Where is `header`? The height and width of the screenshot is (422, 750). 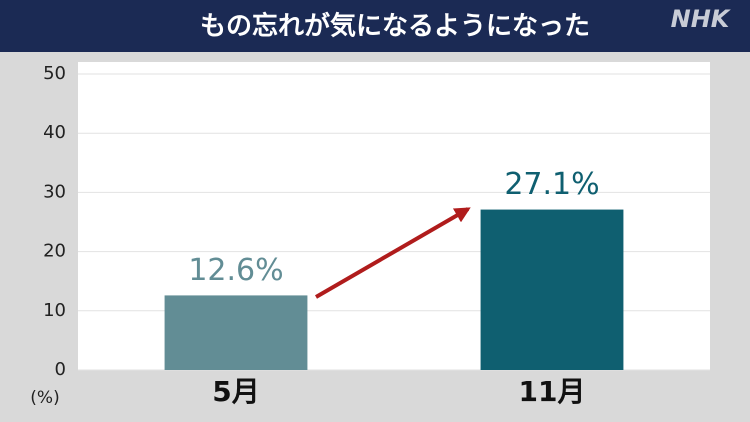
header is located at coordinates (375, 26).